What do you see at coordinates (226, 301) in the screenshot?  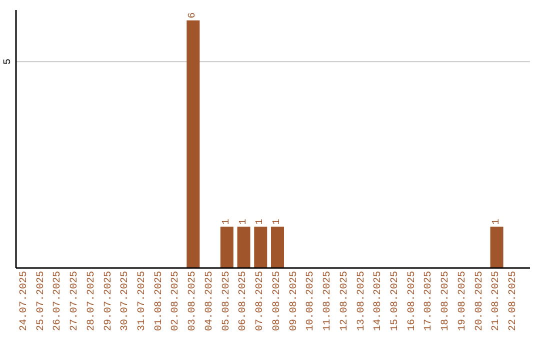 I see `x-tick-label: 05.08.2025` at bounding box center [226, 301].